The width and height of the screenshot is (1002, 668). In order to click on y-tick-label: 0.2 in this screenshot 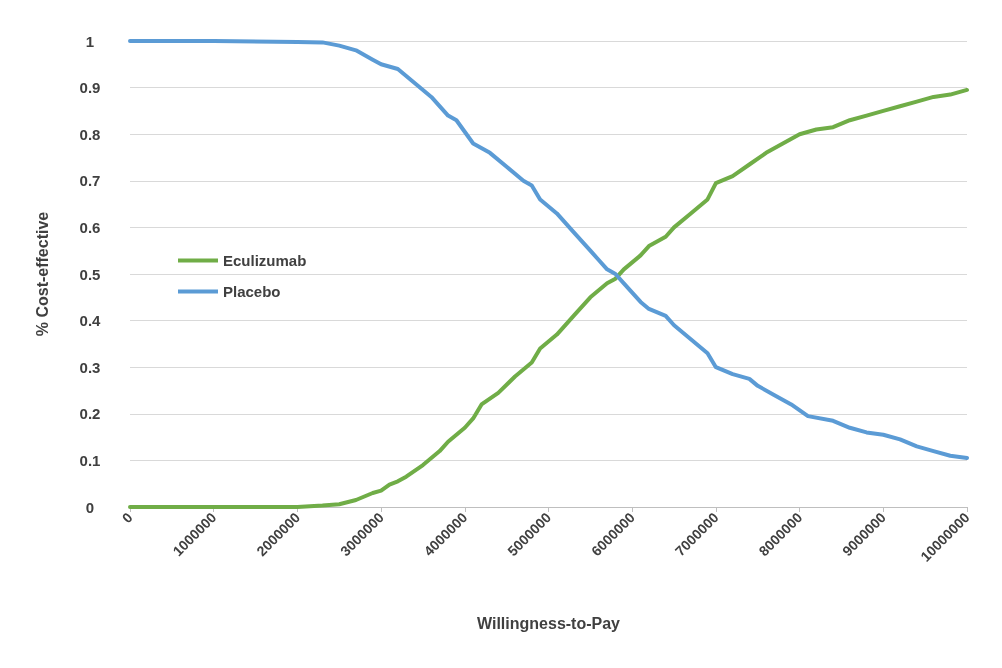, I will do `click(90, 414)`.